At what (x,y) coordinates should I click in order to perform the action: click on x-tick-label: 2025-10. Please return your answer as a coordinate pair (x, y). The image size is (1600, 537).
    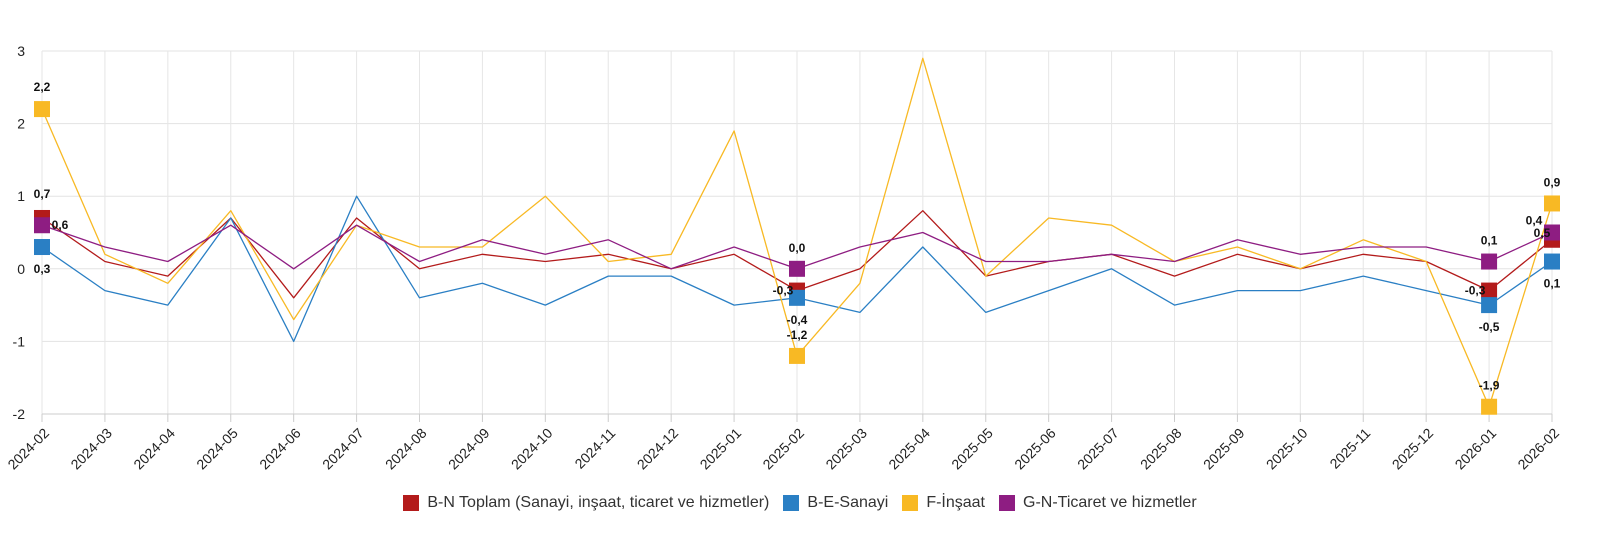
    Looking at the image, I should click on (1287, 449).